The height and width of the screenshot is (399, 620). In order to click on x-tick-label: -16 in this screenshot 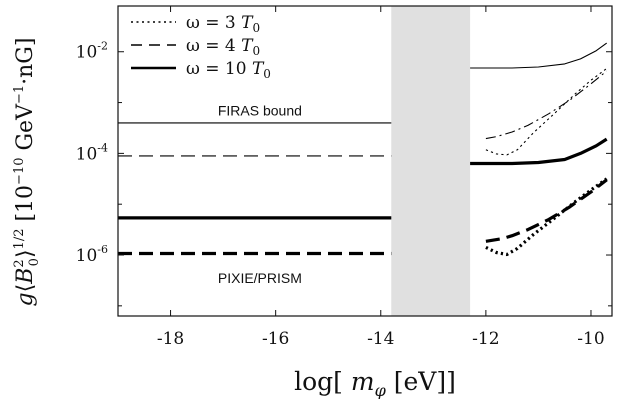, I will do `click(275, 339)`.